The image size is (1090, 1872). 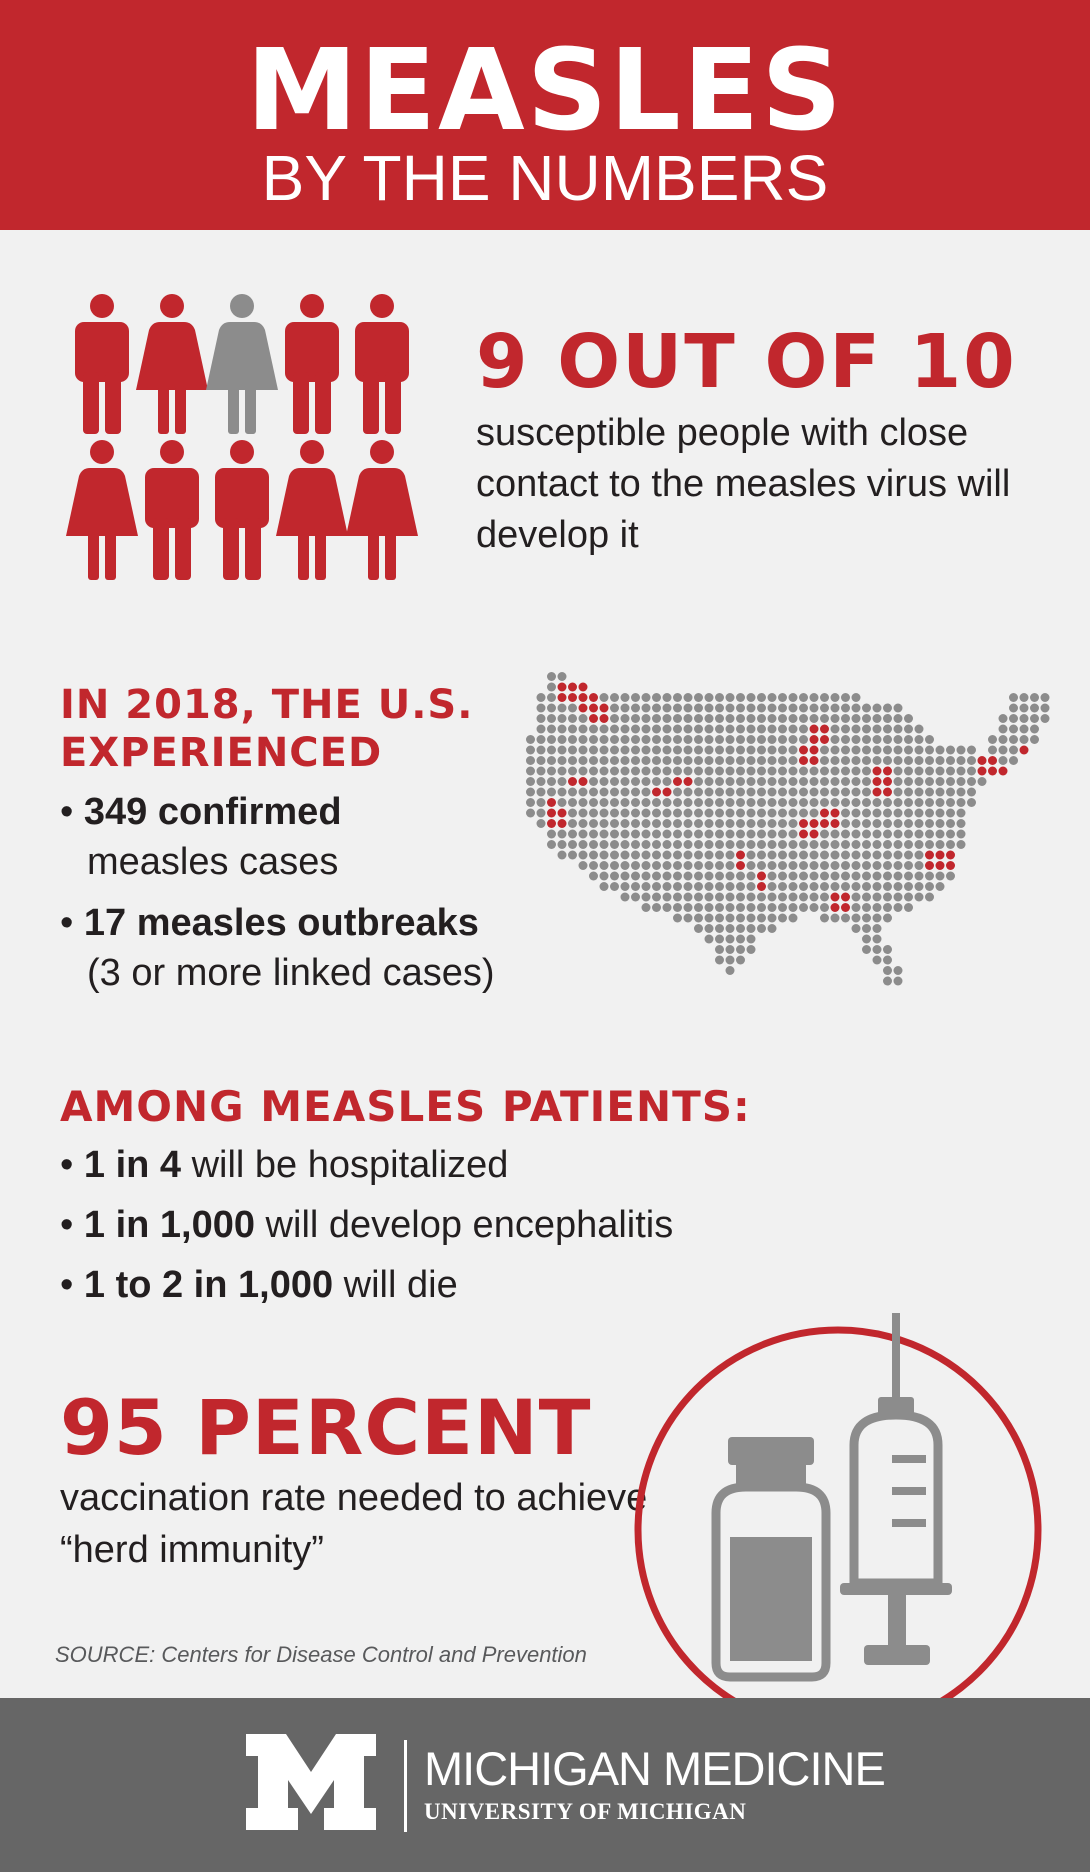 I want to click on woman-icon, so click(x=102, y=510).